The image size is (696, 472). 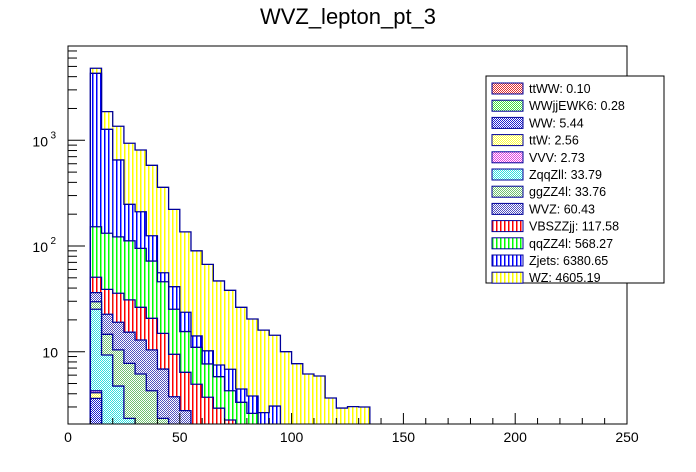 I want to click on x-tick-label: 200, so click(x=516, y=437).